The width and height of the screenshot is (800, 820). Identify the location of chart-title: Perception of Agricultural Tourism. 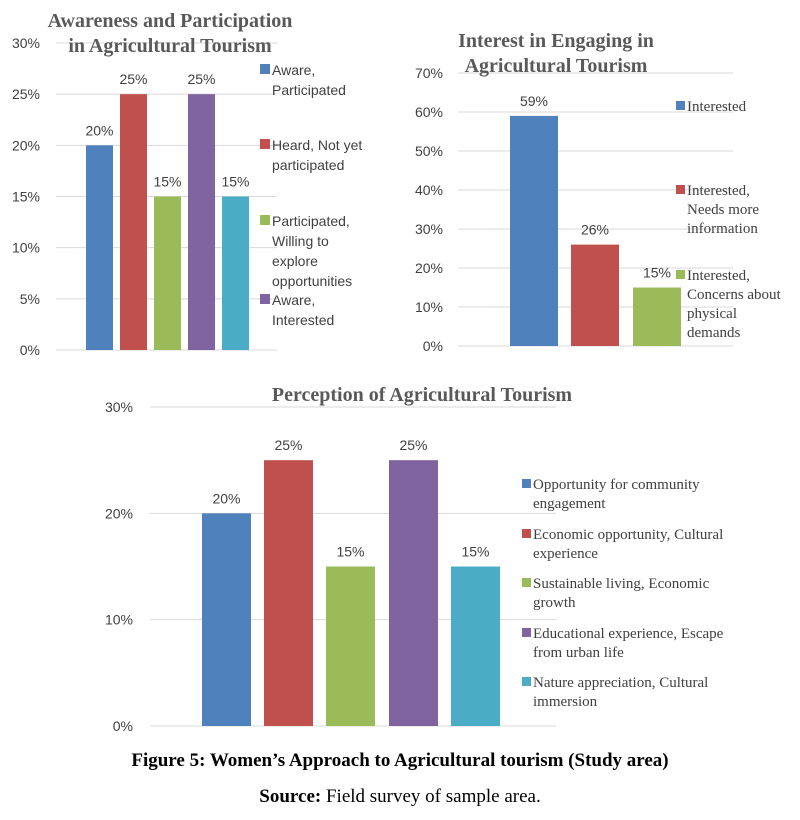
(422, 395).